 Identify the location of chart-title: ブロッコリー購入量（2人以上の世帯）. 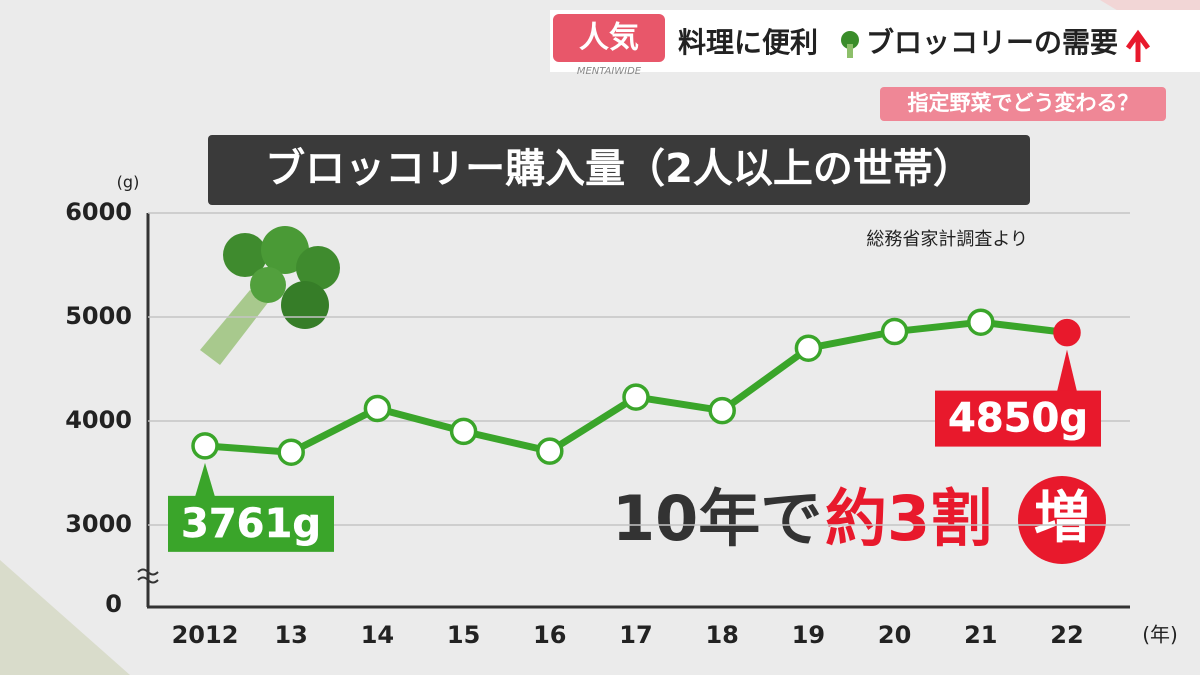
(619, 169).